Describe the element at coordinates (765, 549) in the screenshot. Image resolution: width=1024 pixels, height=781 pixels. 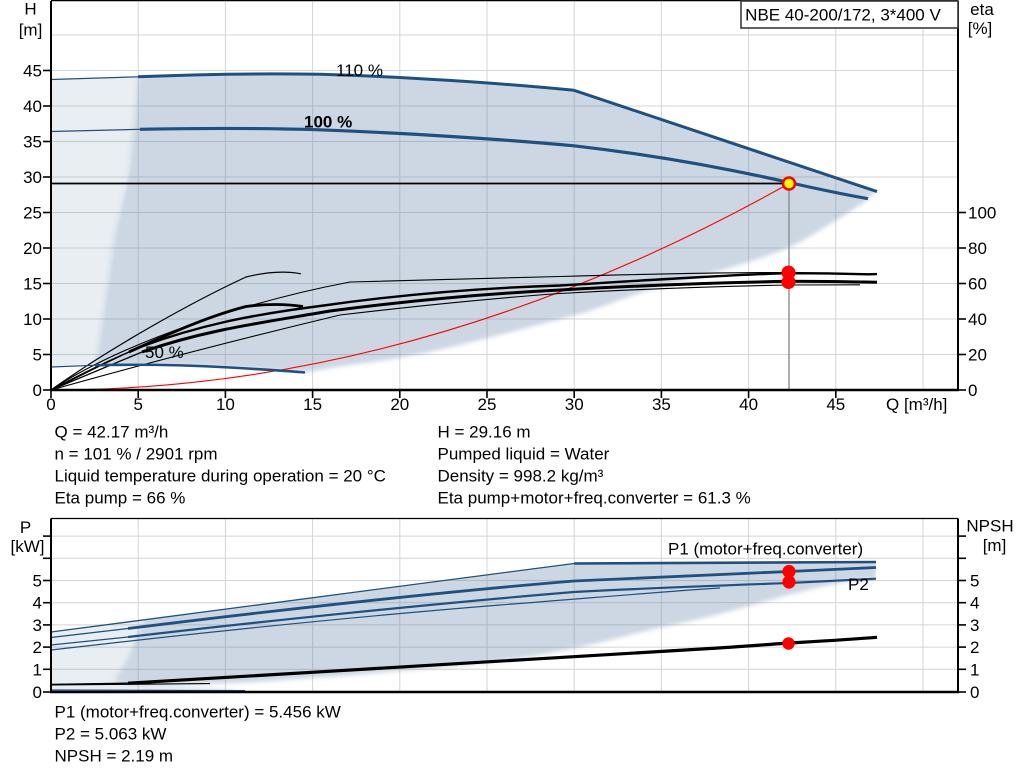
I see `svg-text: P1 (motor+freq.converter)` at that location.